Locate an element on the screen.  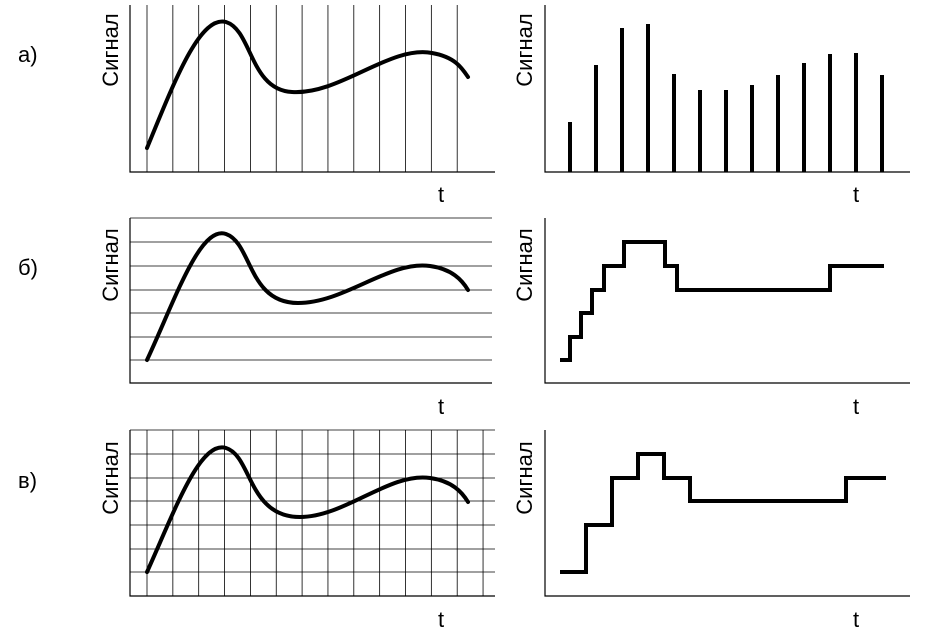
row-label: в) is located at coordinates (27, 480).